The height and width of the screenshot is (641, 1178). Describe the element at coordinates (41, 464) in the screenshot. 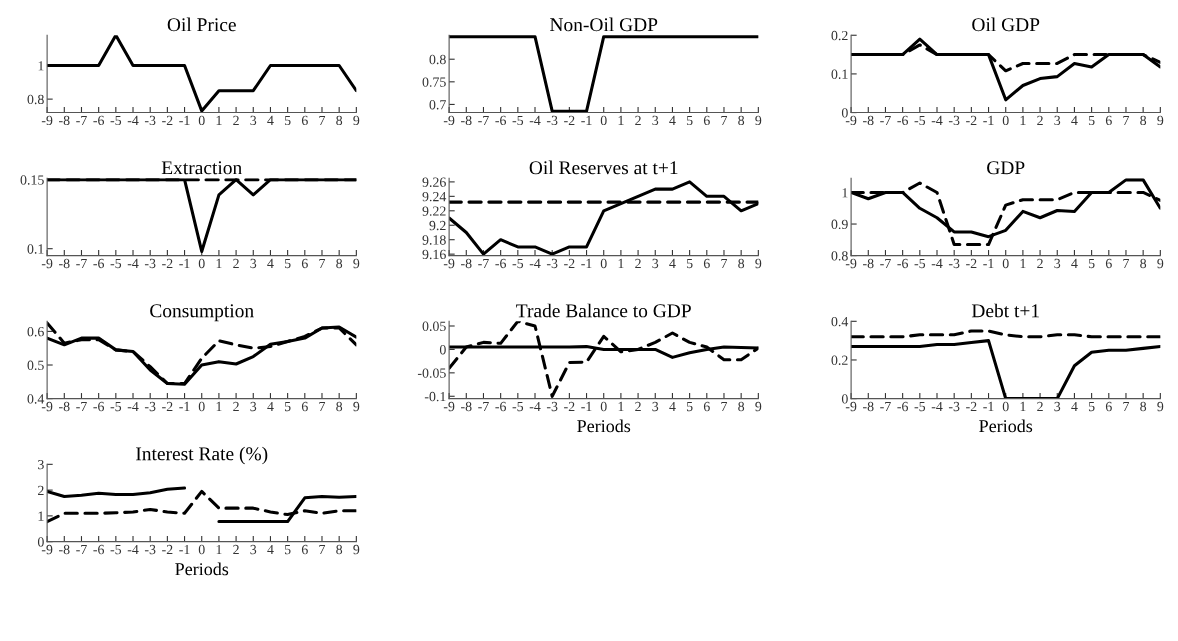

I see `y-tick-label: 3` at that location.